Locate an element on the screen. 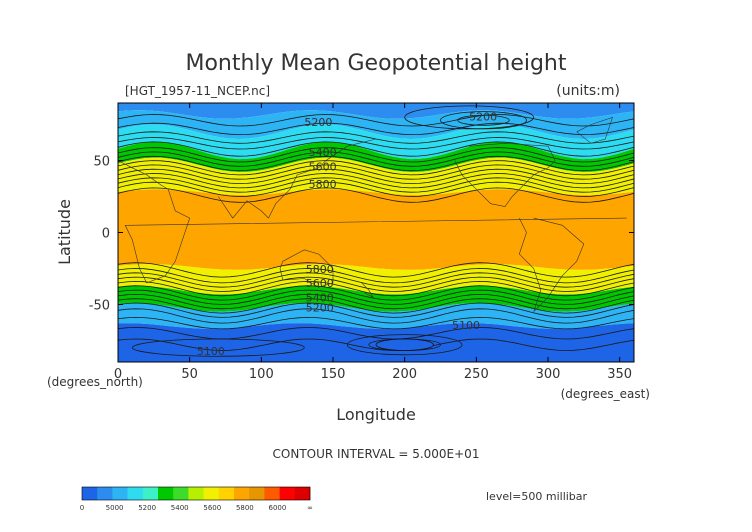 The image size is (752, 532). x-tick-label: 300 is located at coordinates (548, 374).